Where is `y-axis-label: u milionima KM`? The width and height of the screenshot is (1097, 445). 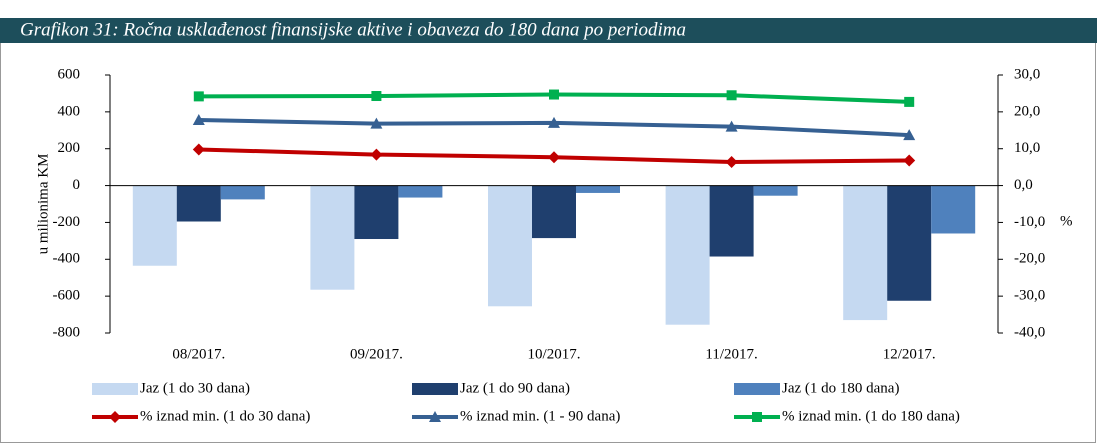
y-axis-label: u milionima KM is located at coordinates (43, 204).